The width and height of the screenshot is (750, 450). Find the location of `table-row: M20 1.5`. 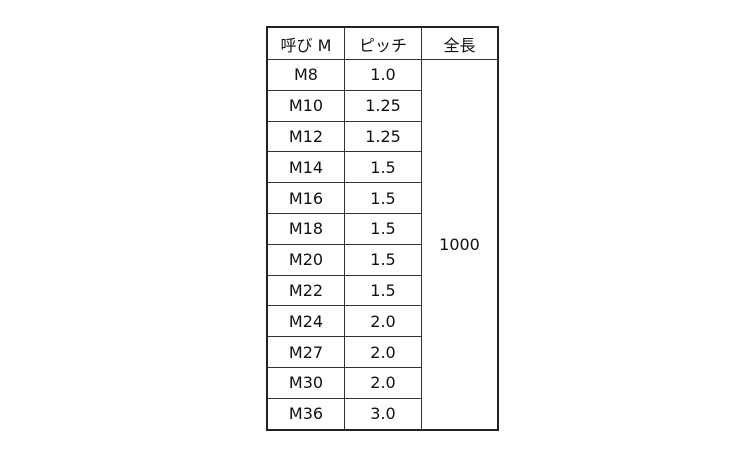

table-row: M20 1.5 is located at coordinates (382, 259).